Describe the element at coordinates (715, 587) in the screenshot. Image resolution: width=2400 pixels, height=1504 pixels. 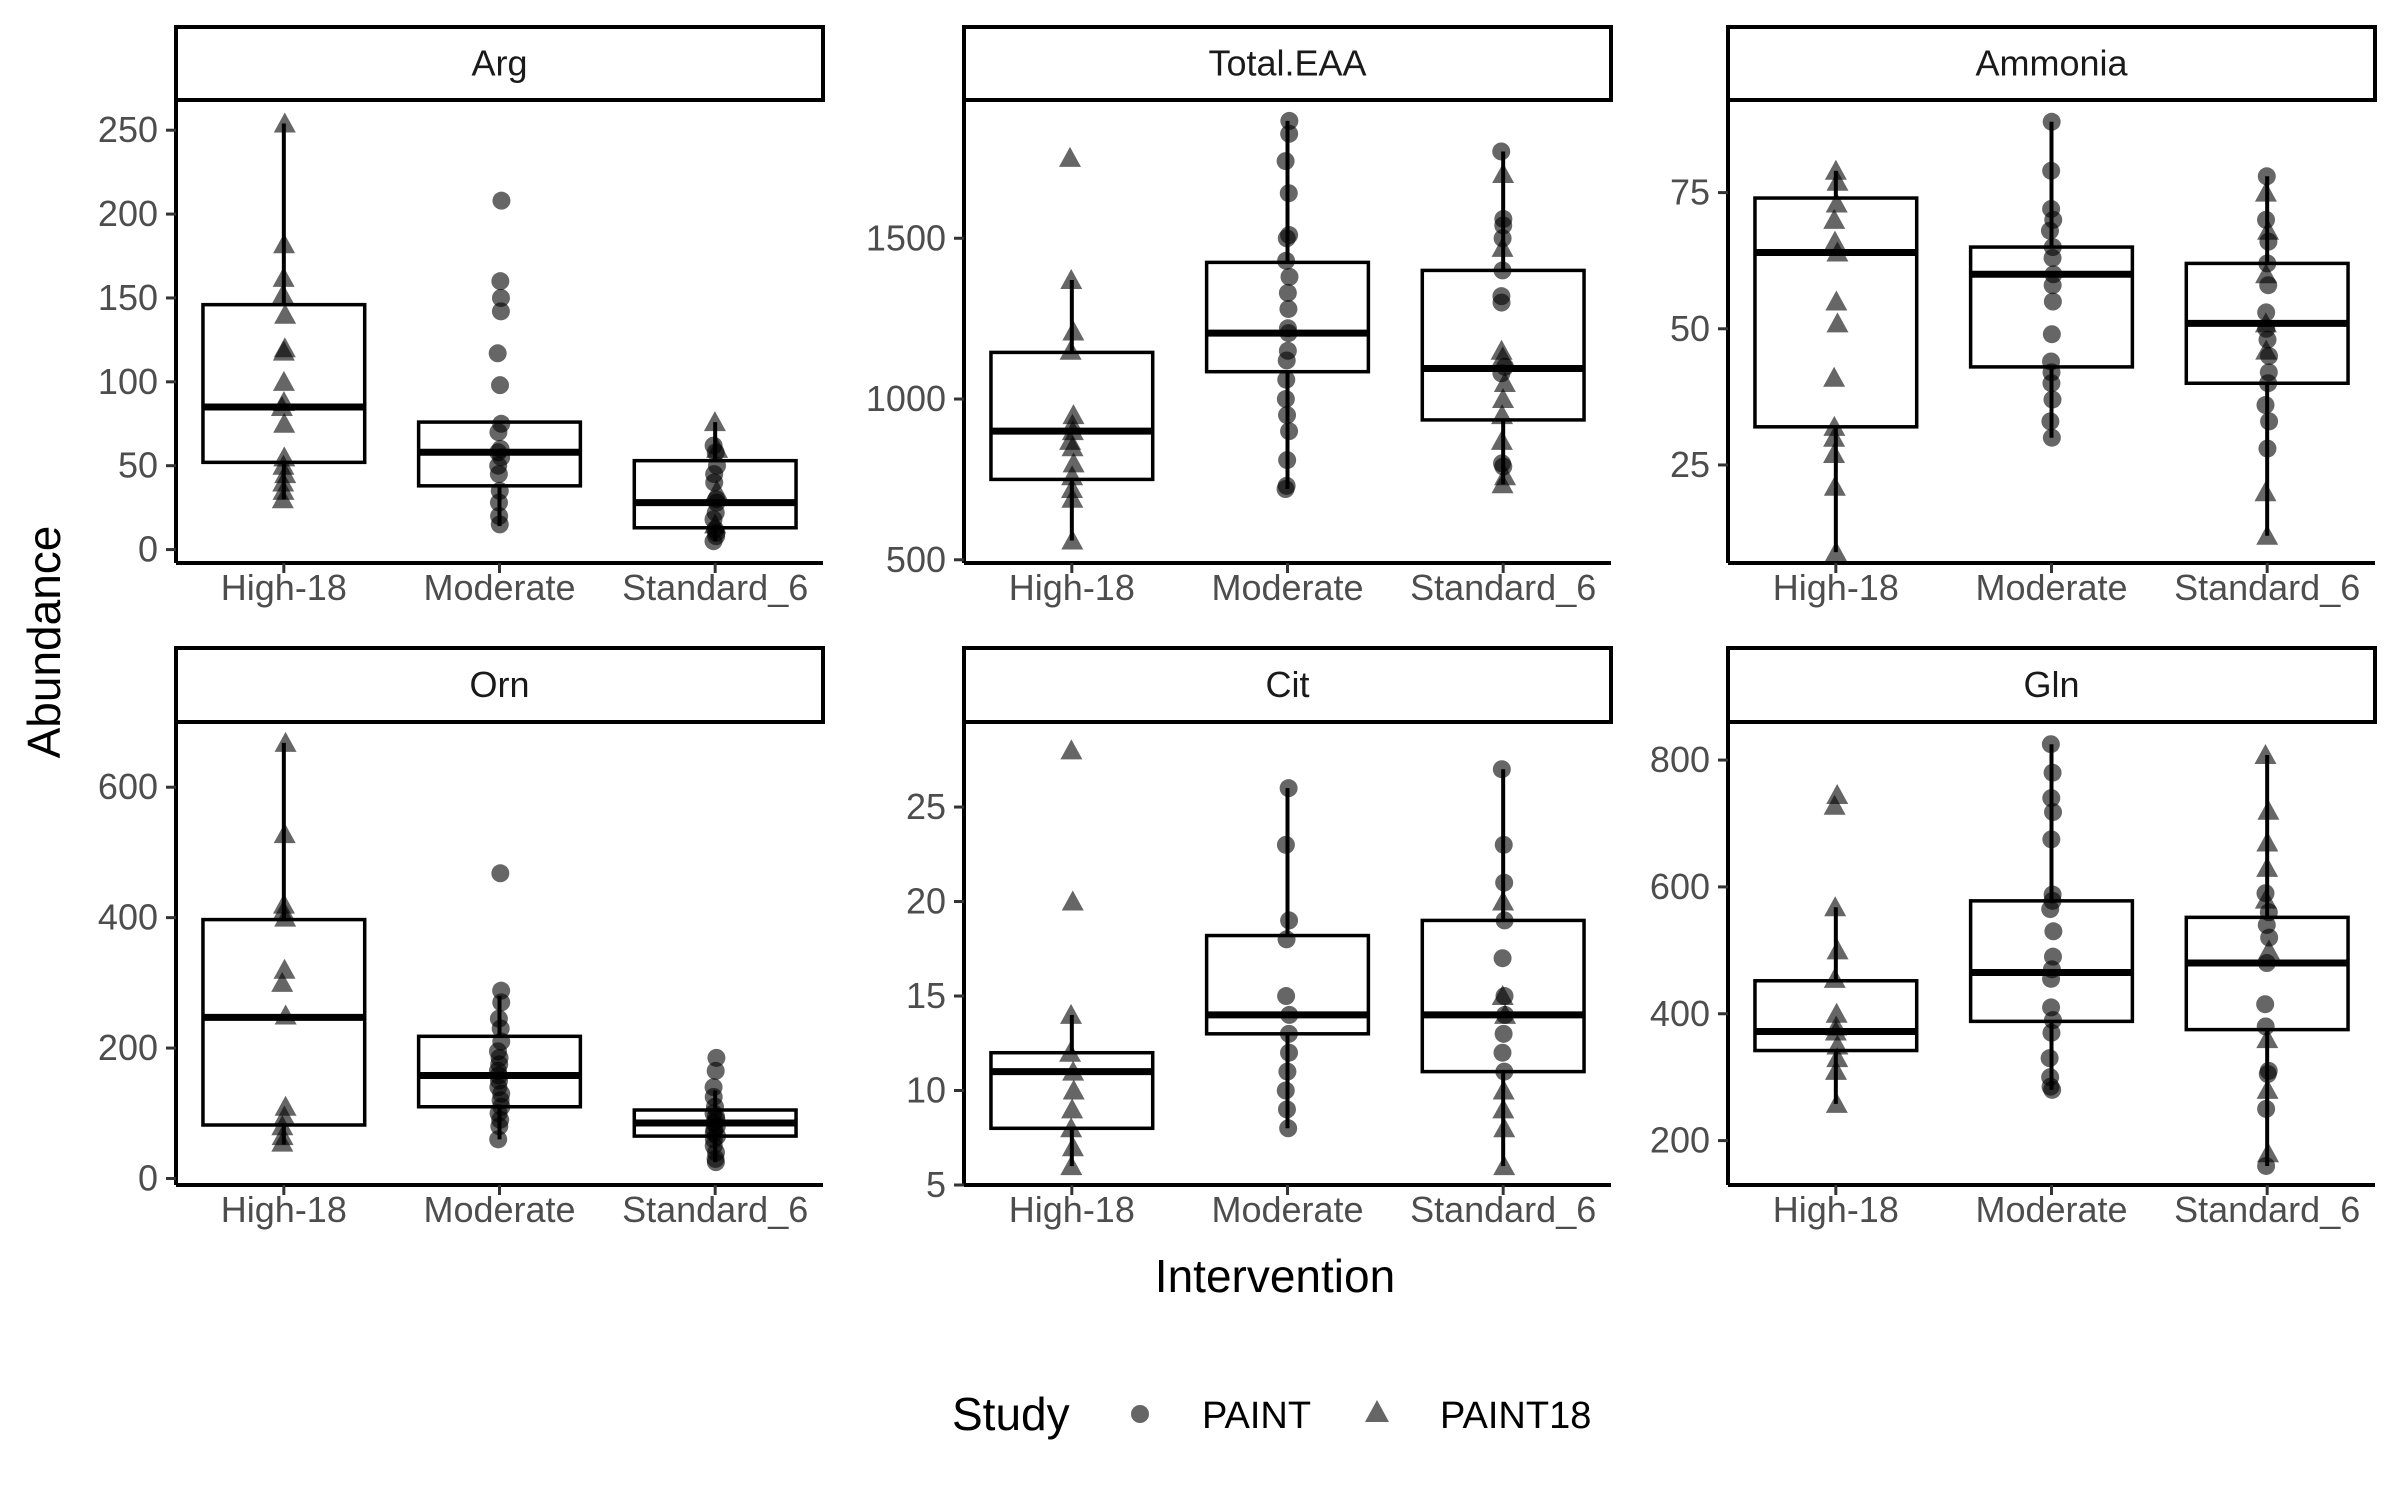
I see `x-tick-label-arg-standard-6: Standard_6` at that location.